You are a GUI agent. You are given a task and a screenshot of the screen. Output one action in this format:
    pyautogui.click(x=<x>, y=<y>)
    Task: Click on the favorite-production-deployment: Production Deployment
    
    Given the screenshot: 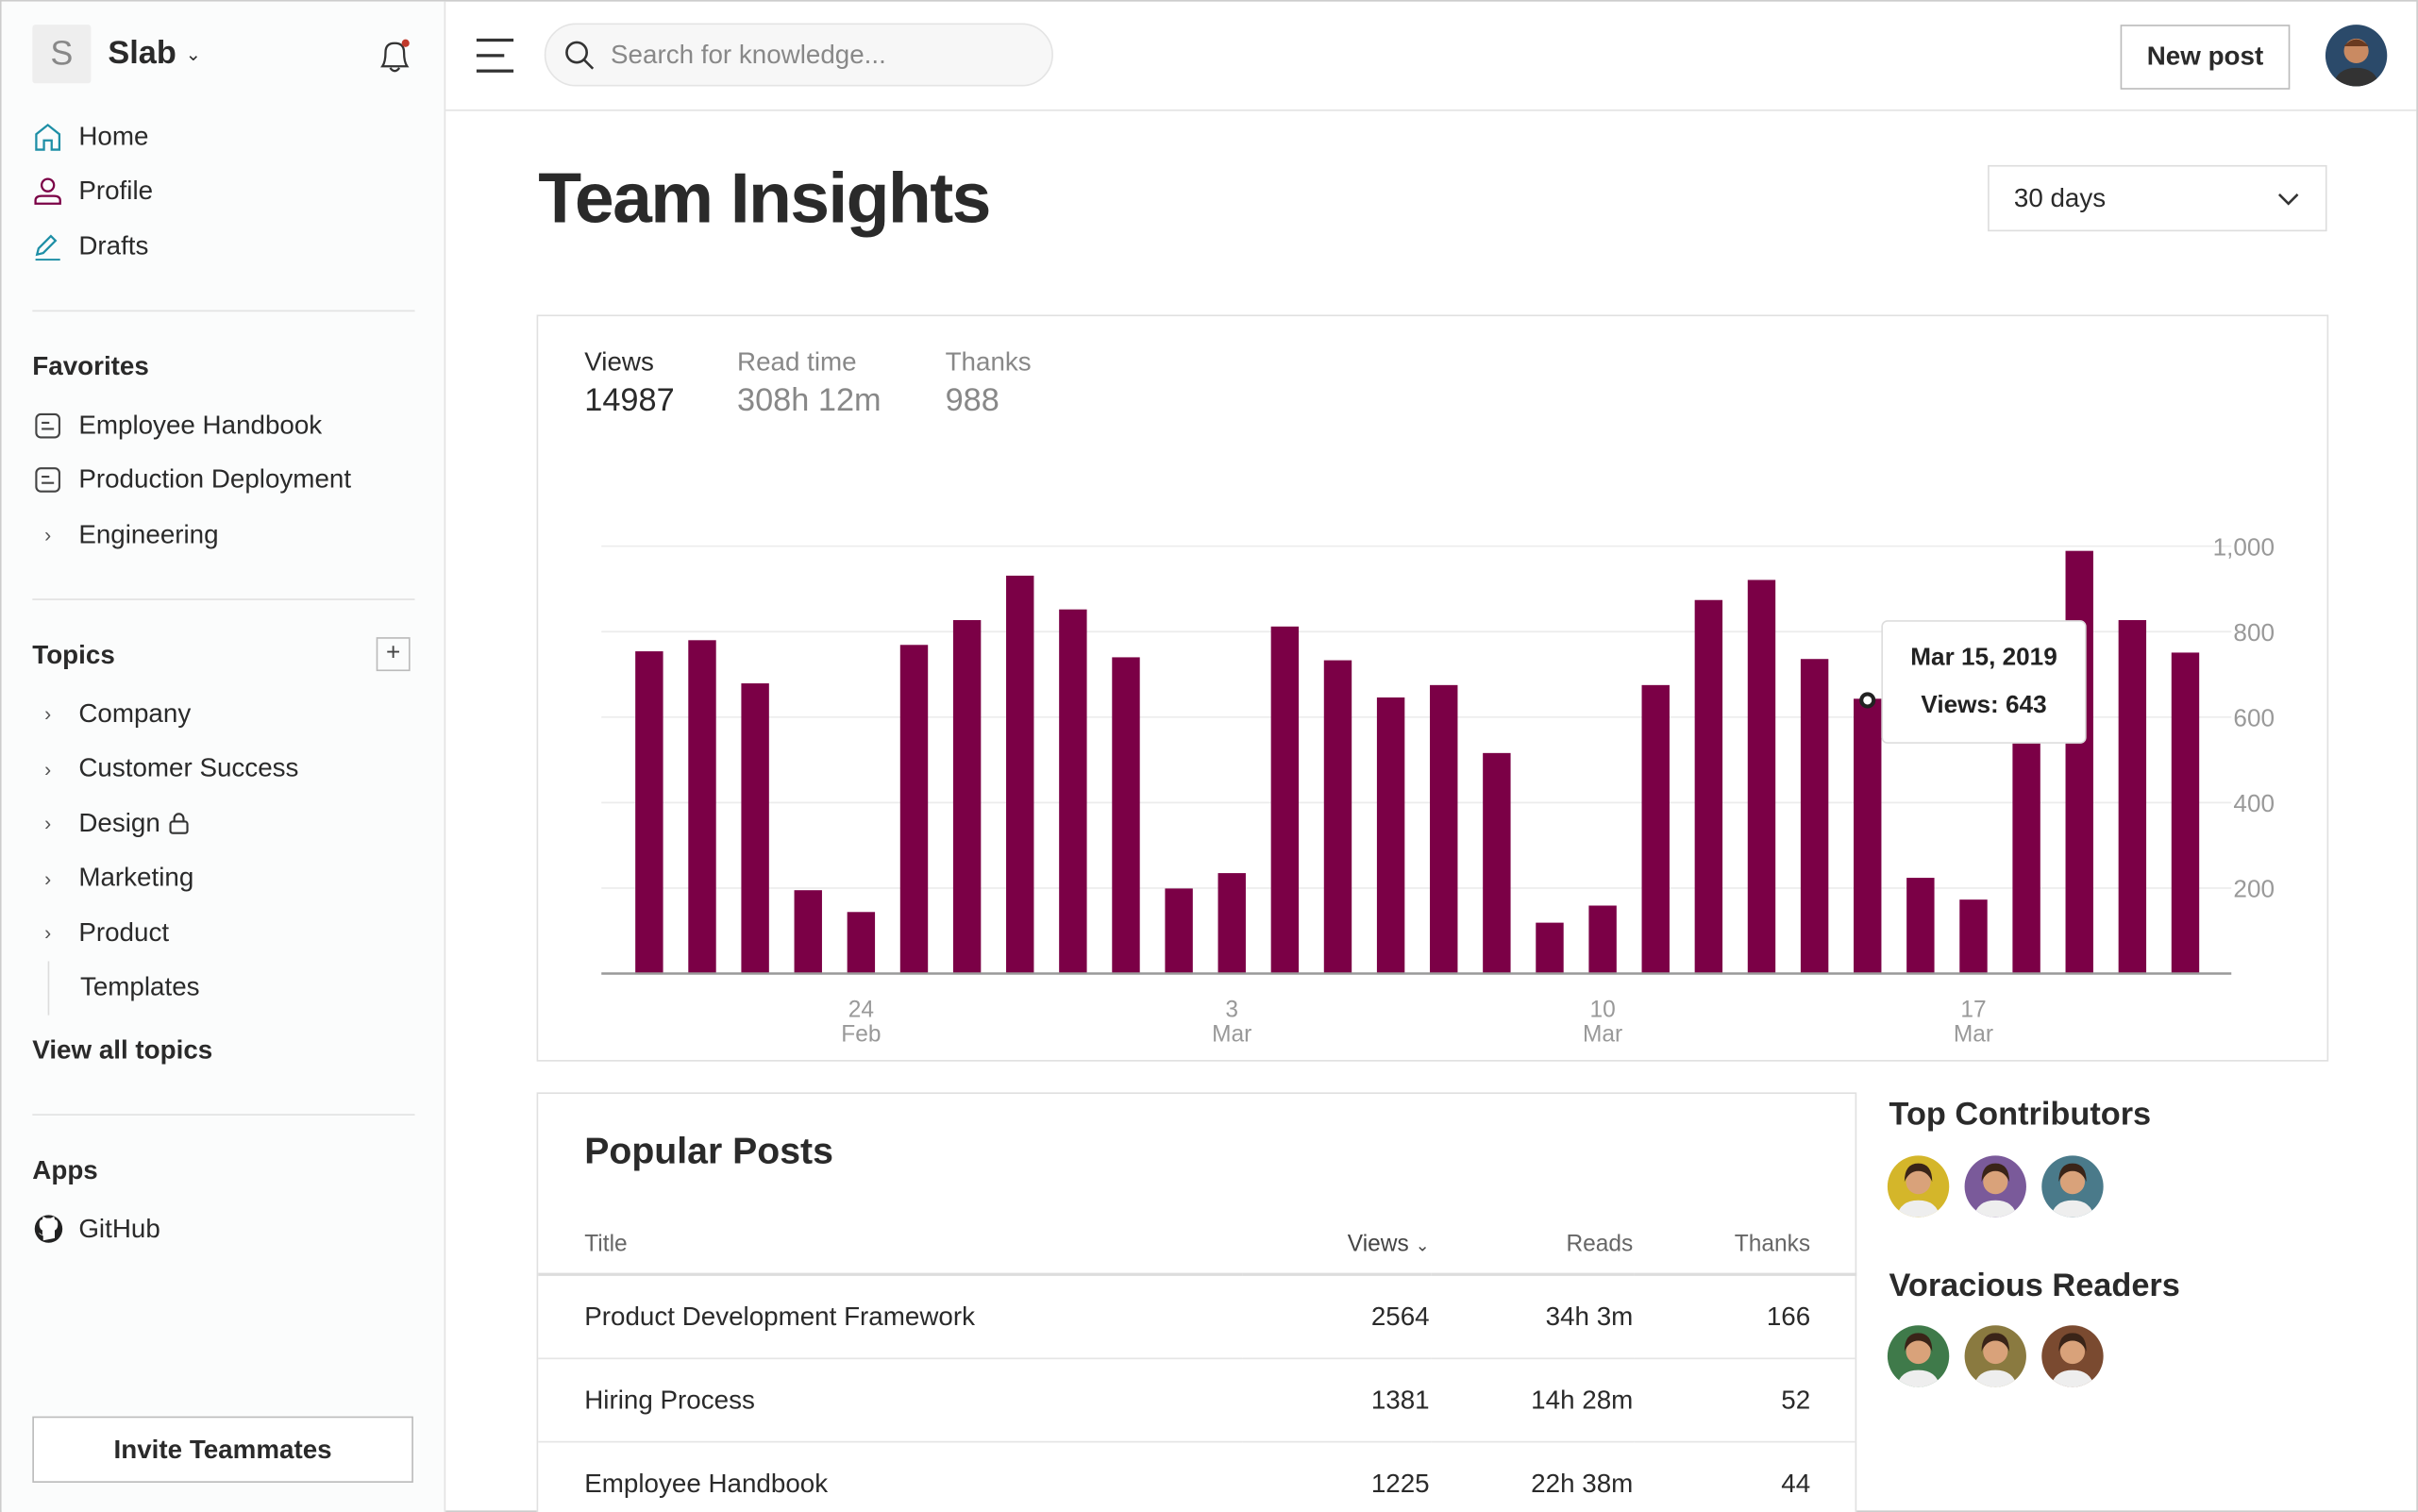 What is the action you would take?
    pyautogui.click(x=191, y=480)
    